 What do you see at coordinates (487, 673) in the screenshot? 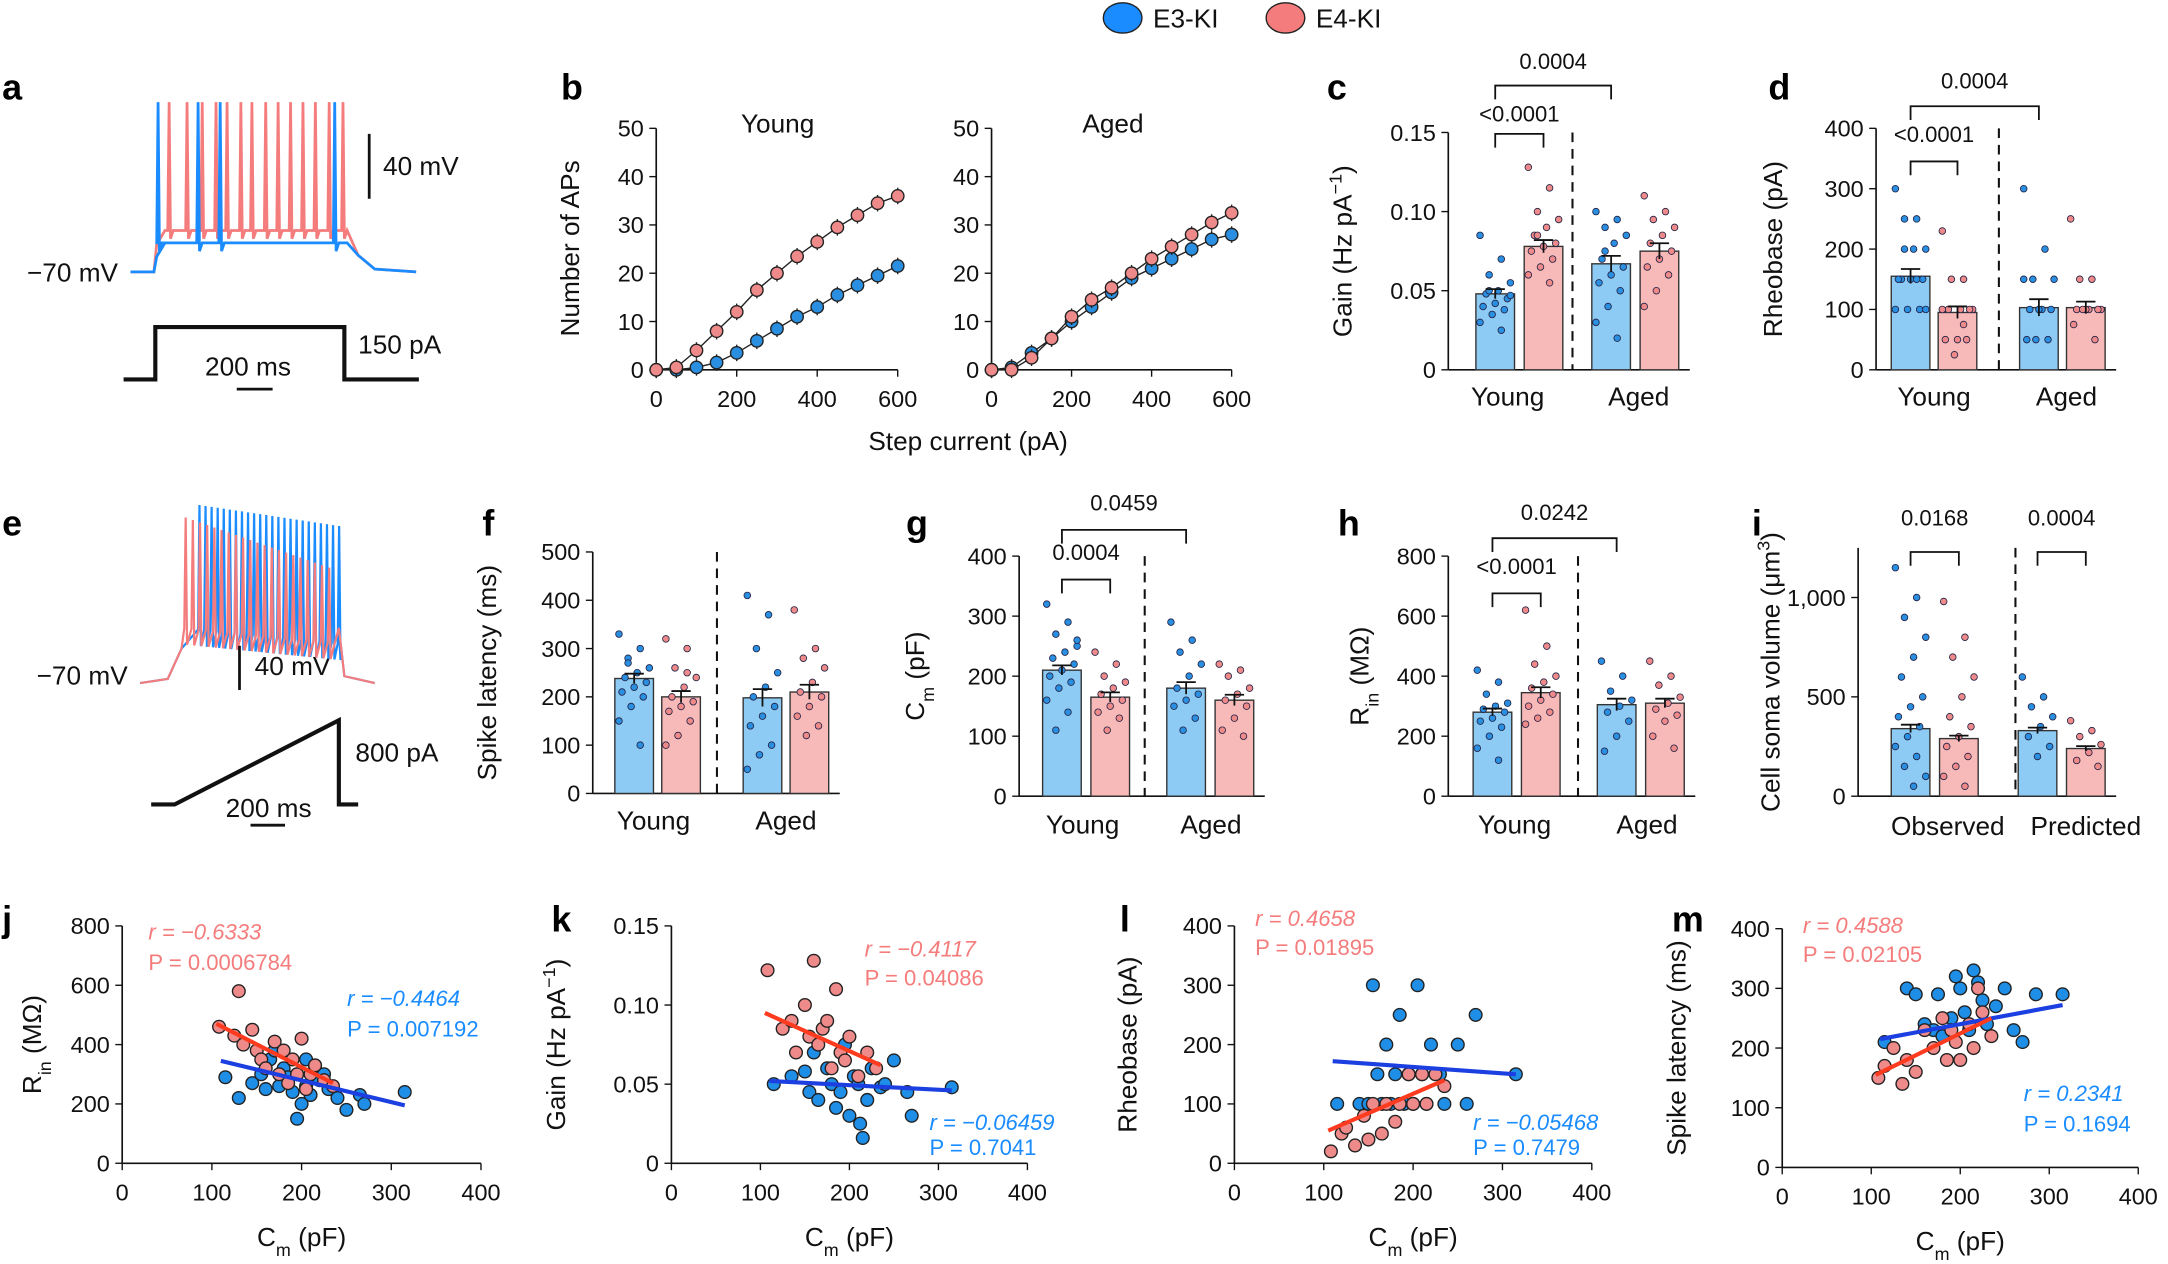
I see `y-axis-label: Spike latency (ms)` at bounding box center [487, 673].